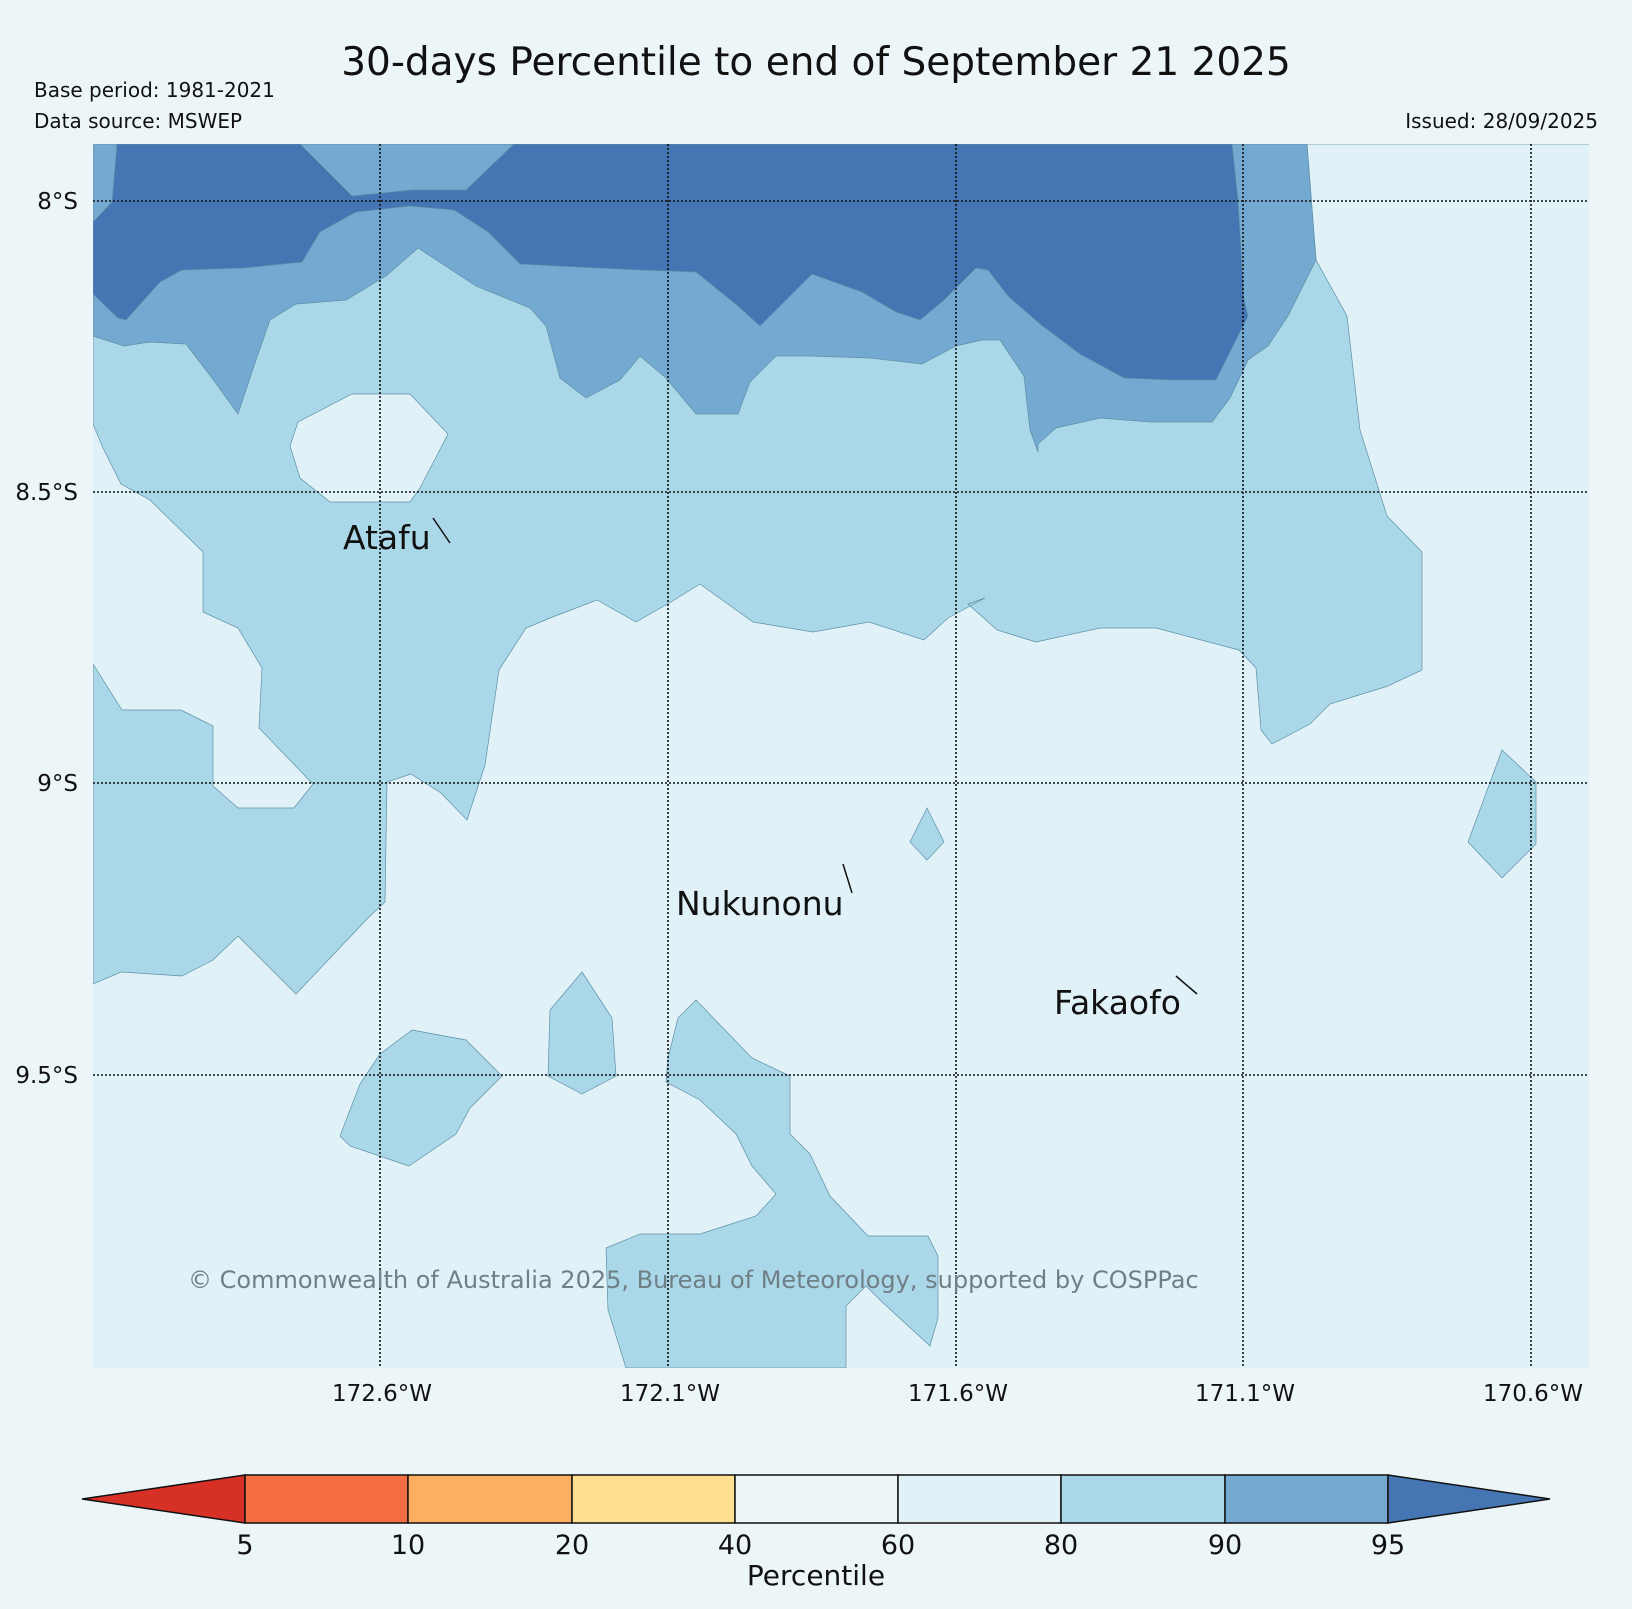  Describe the element at coordinates (163, 1499) in the screenshot. I see `colorbar-extend-low` at that location.